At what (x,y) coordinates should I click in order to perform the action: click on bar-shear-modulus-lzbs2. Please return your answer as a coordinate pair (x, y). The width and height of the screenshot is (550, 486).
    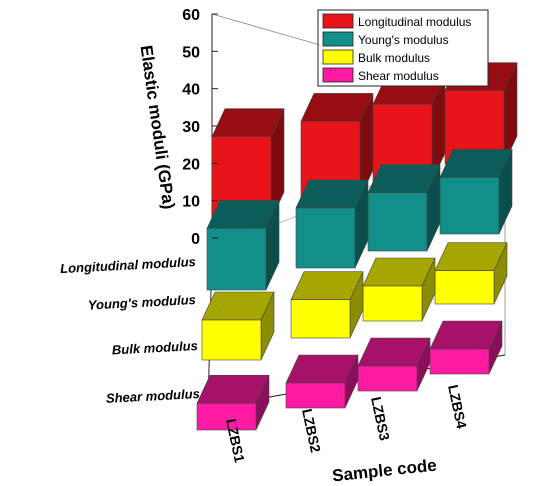
    Looking at the image, I should click on (322, 381).